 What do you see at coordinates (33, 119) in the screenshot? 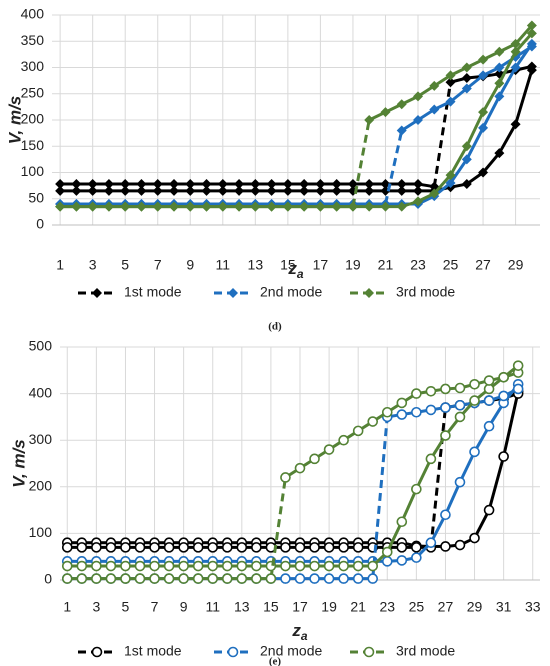
I see `y-tick-label: 200` at bounding box center [33, 119].